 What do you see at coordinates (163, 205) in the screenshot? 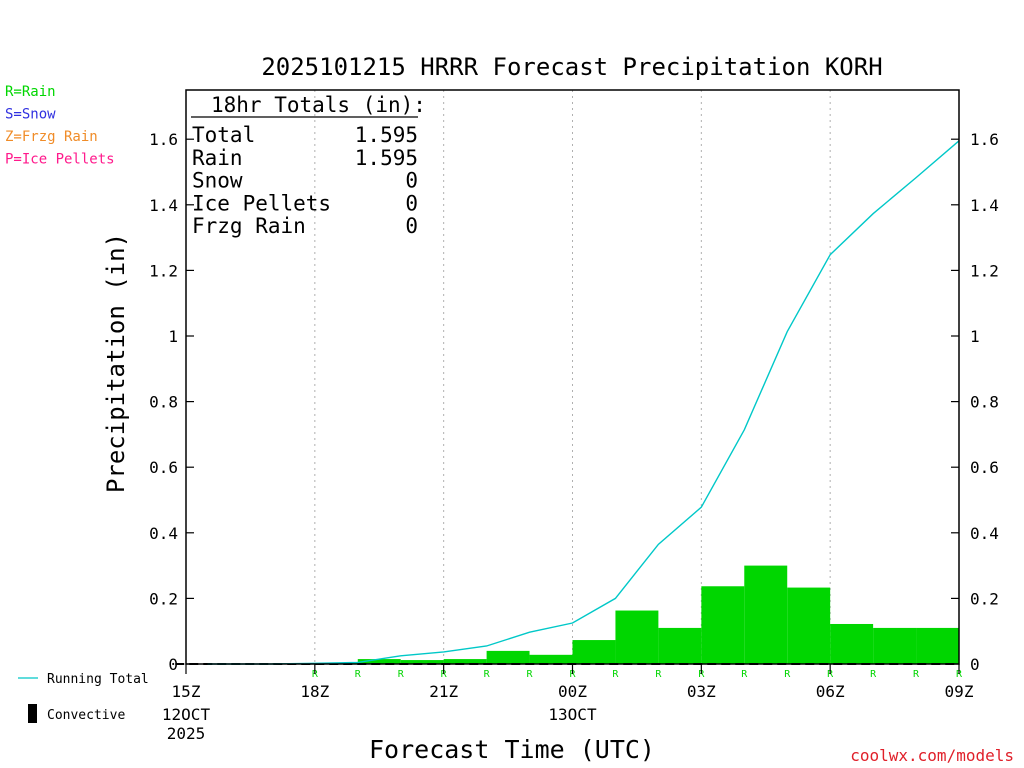
I see `y-tick-label-left: 1.4` at bounding box center [163, 205].